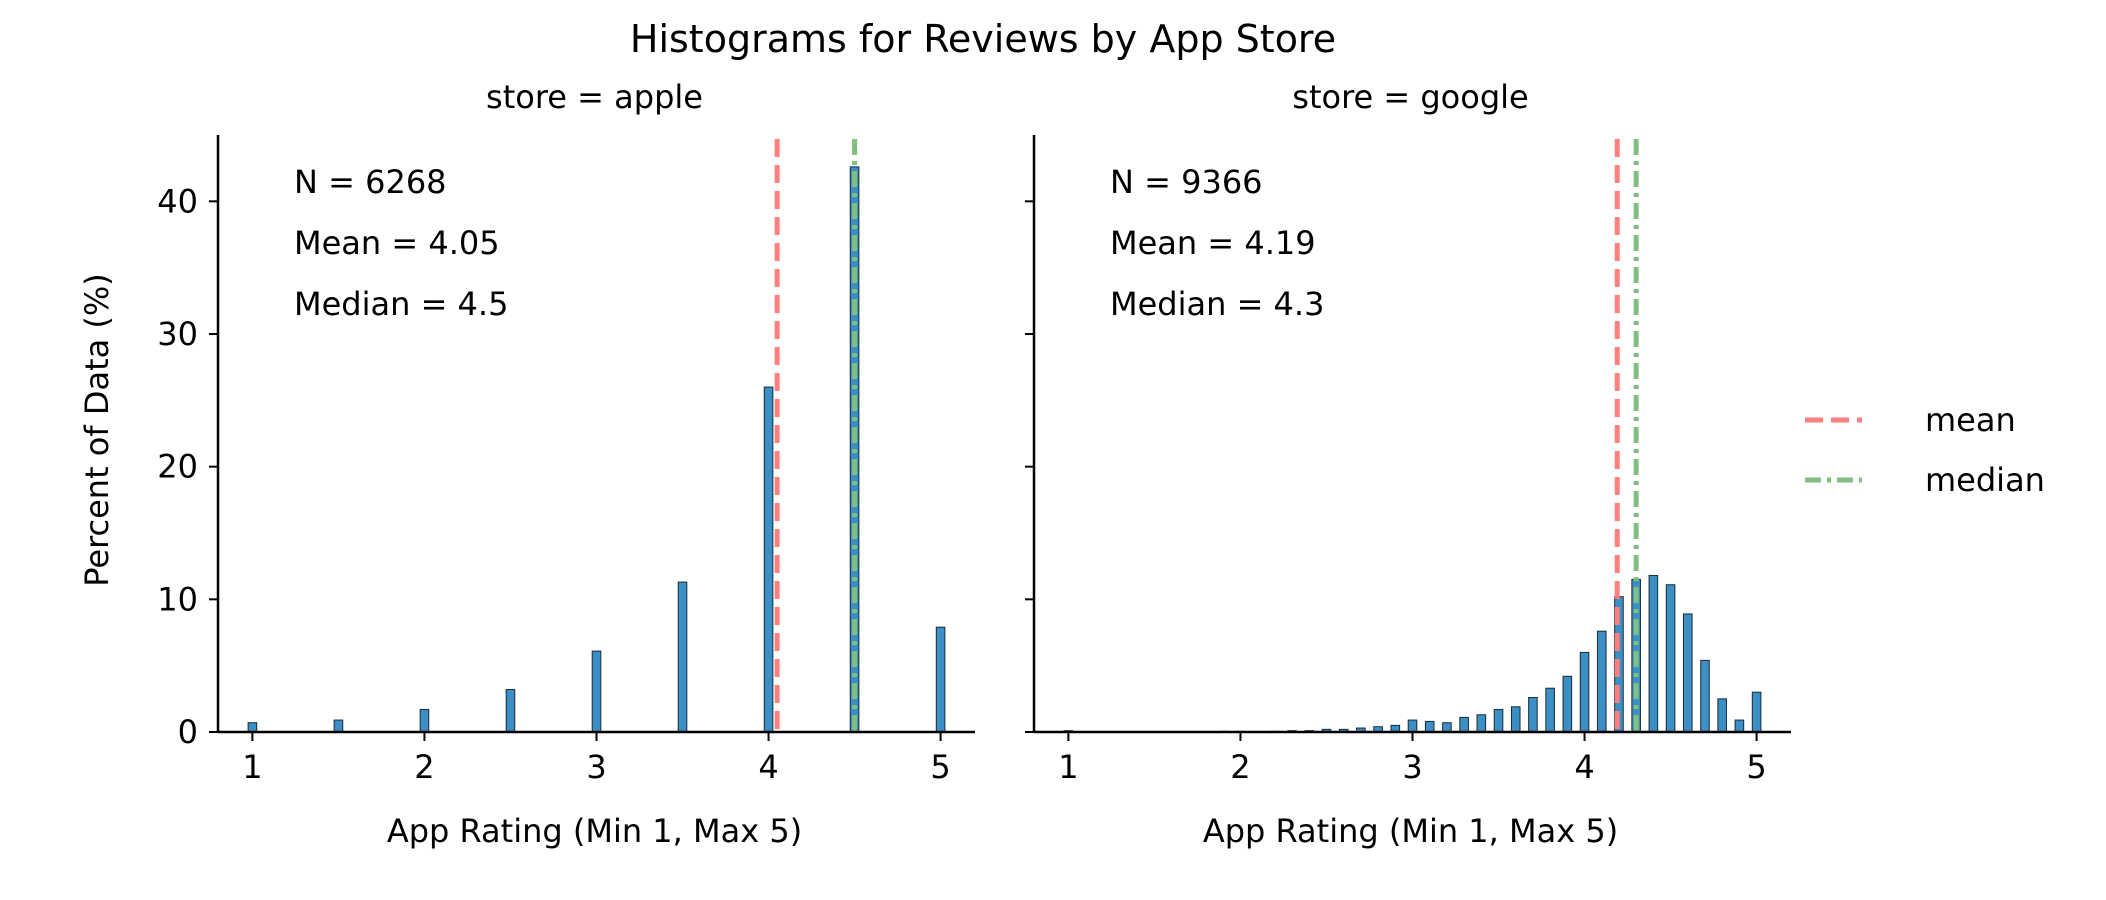 The height and width of the screenshot is (900, 2106). I want to click on stats-annotation: N = 9366, so click(1186, 182).